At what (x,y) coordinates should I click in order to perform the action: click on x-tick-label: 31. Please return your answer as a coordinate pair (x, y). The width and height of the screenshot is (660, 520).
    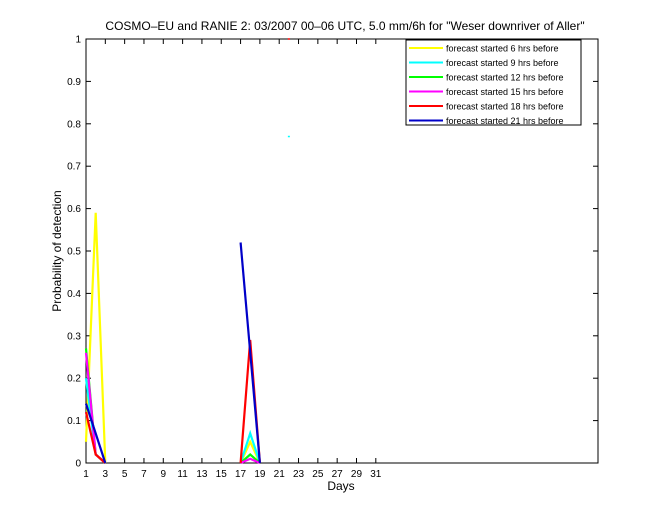
    Looking at the image, I should click on (376, 474).